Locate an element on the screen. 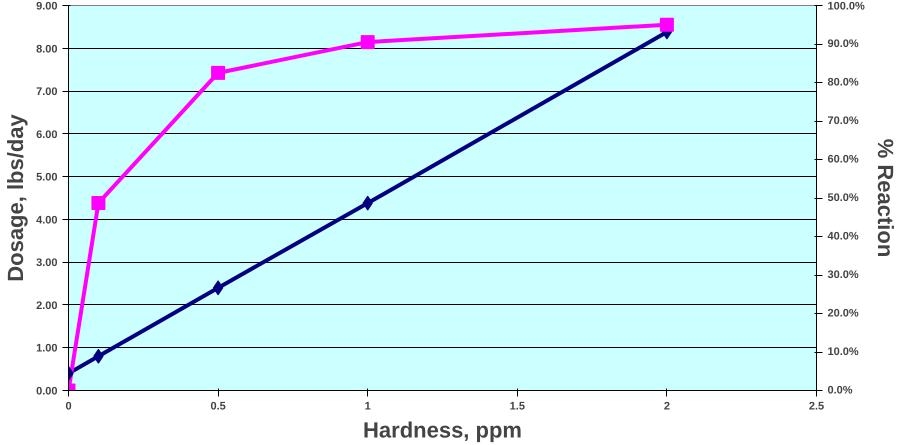  x-tick-label: 1.5 is located at coordinates (517, 406).